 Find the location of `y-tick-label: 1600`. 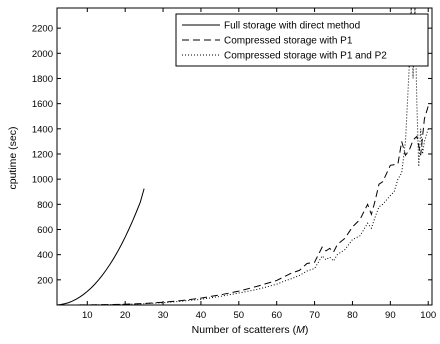

y-tick-label: 1600 is located at coordinates (42, 104).